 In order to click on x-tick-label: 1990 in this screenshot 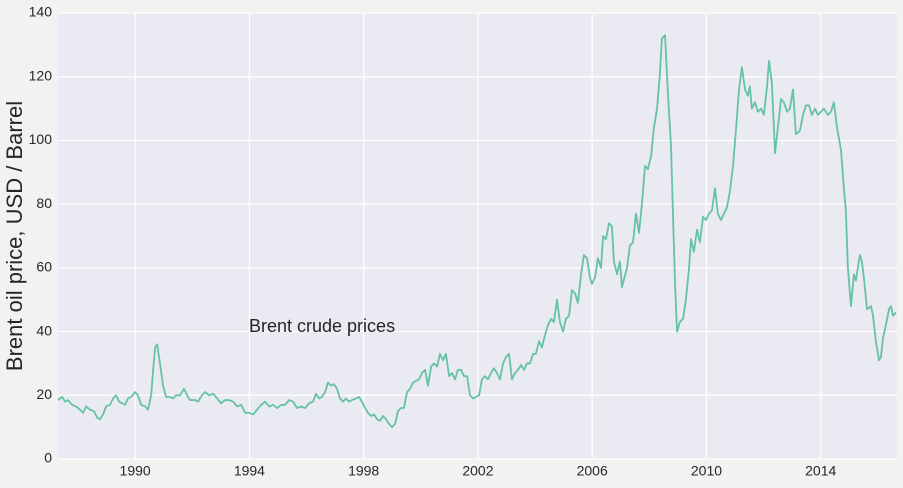, I will do `click(135, 471)`.